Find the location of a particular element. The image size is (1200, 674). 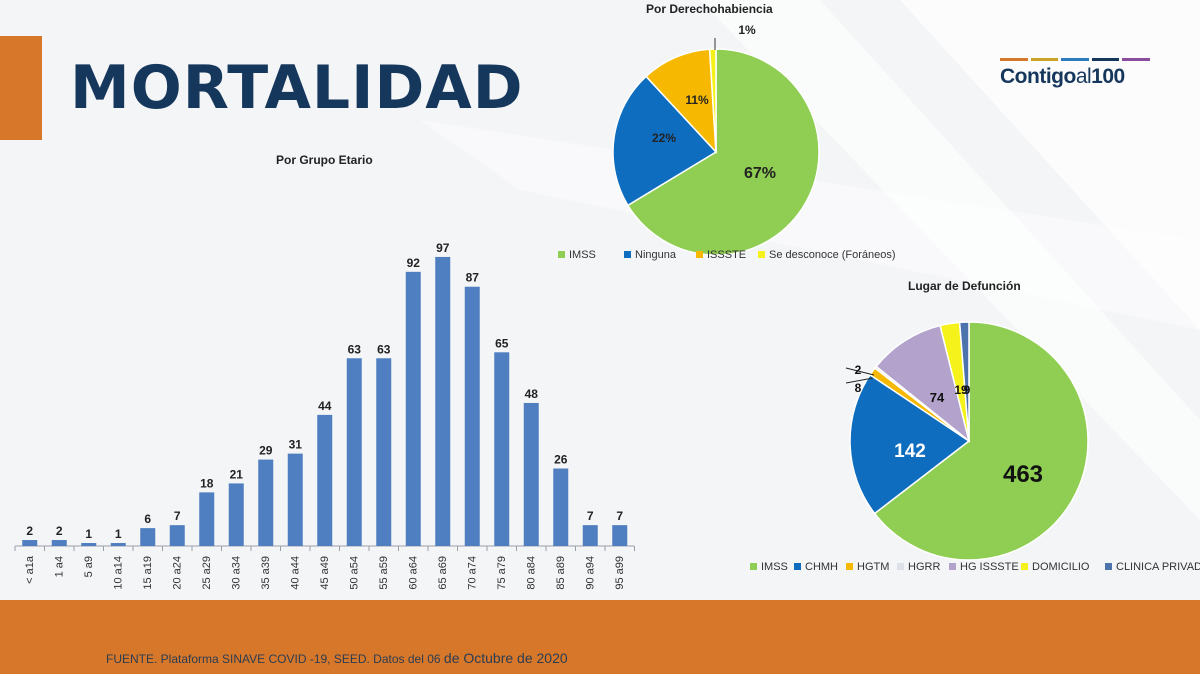

legend-label: ISSSTE is located at coordinates (726, 255).